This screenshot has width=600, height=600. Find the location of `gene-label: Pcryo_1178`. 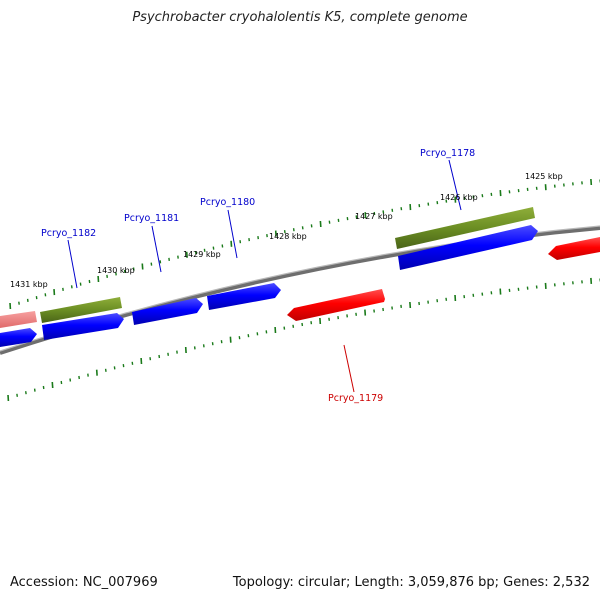

gene-label: Pcryo_1178 is located at coordinates (447, 153).